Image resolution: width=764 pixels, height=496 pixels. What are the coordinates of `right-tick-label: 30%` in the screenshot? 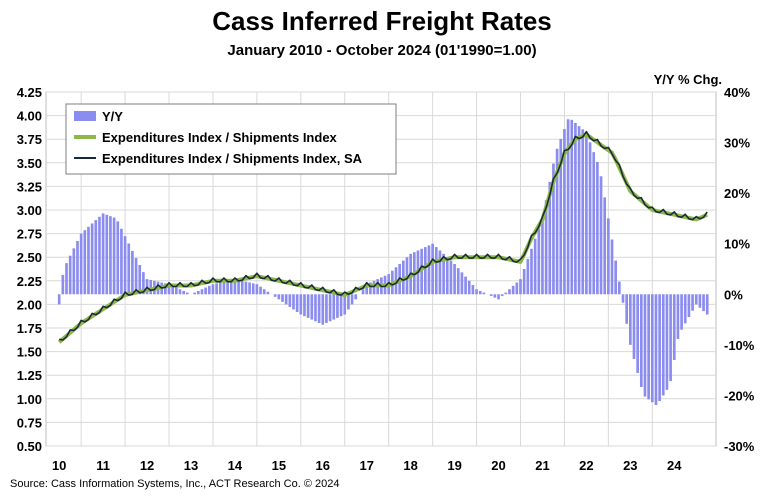 It's located at (737, 143).